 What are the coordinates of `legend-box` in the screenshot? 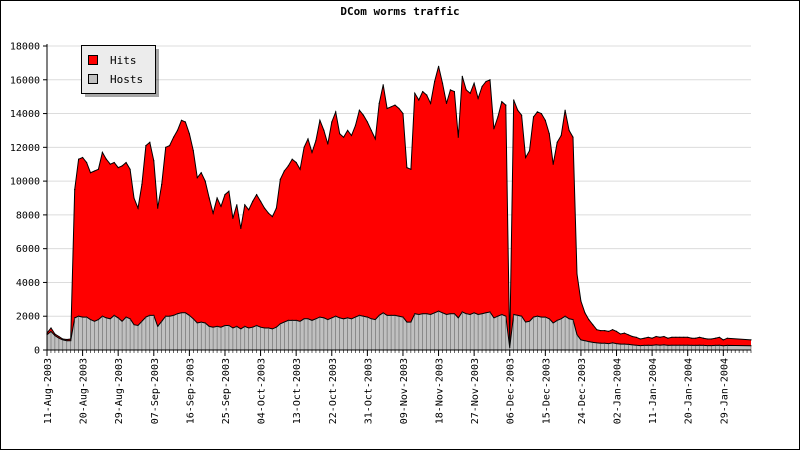 It's located at (118, 69).